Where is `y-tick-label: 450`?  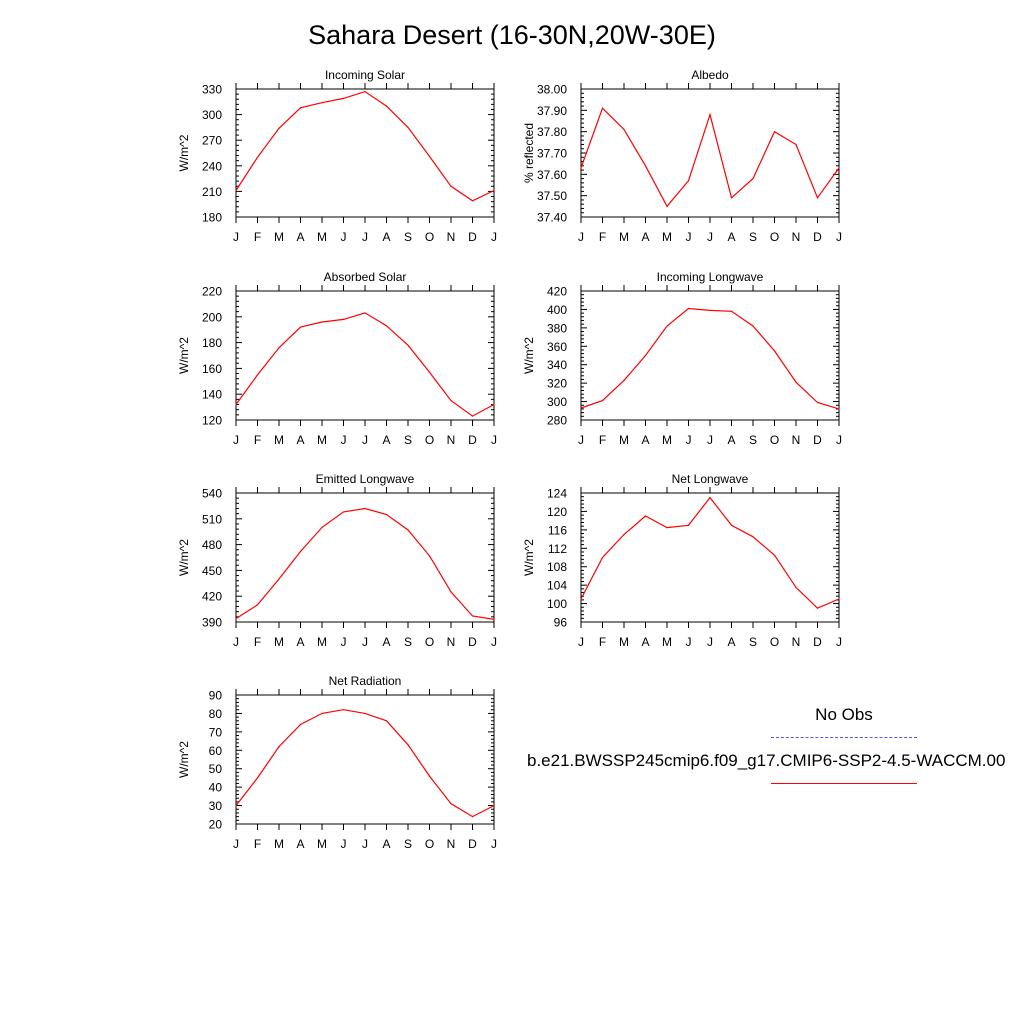 y-tick-label: 450 is located at coordinates (212, 571).